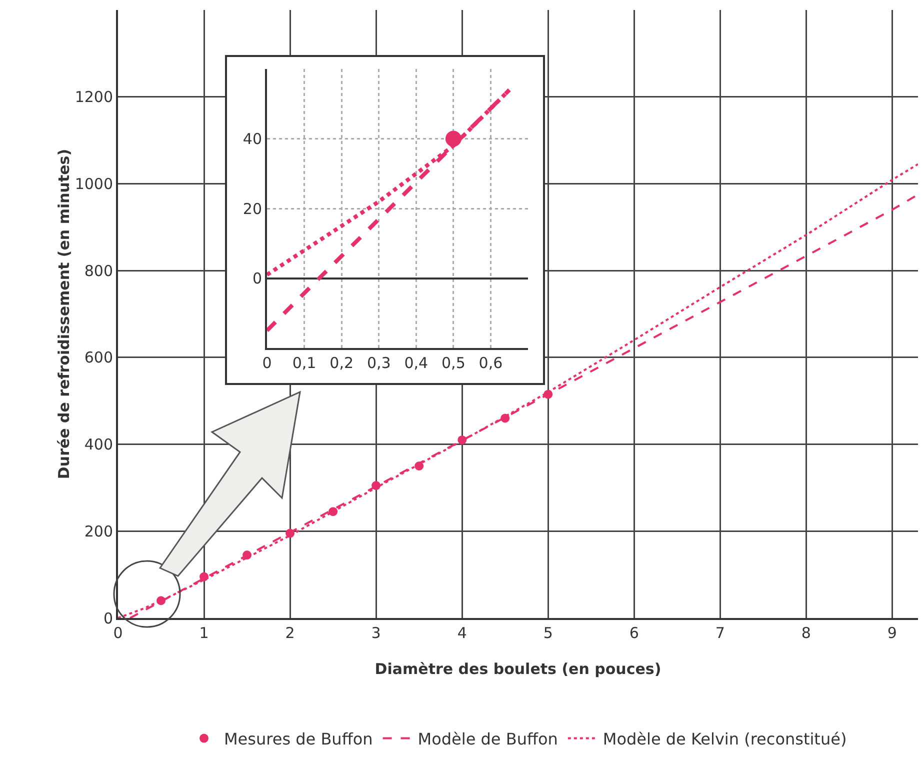  I want to click on legend-label: Modèle de Buffon, so click(488, 739).